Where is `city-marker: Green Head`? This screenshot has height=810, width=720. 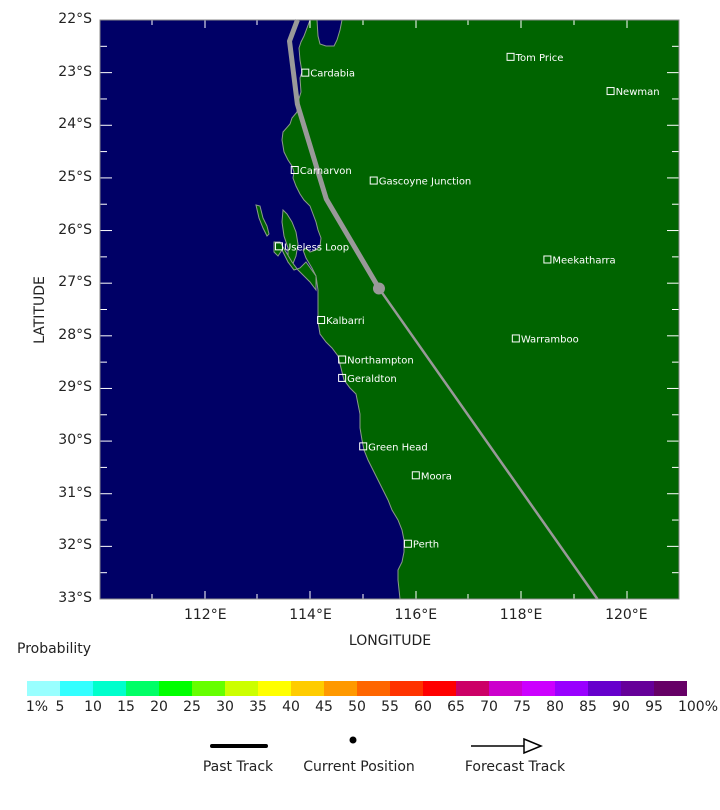
city-marker: Green Head is located at coordinates (393, 447).